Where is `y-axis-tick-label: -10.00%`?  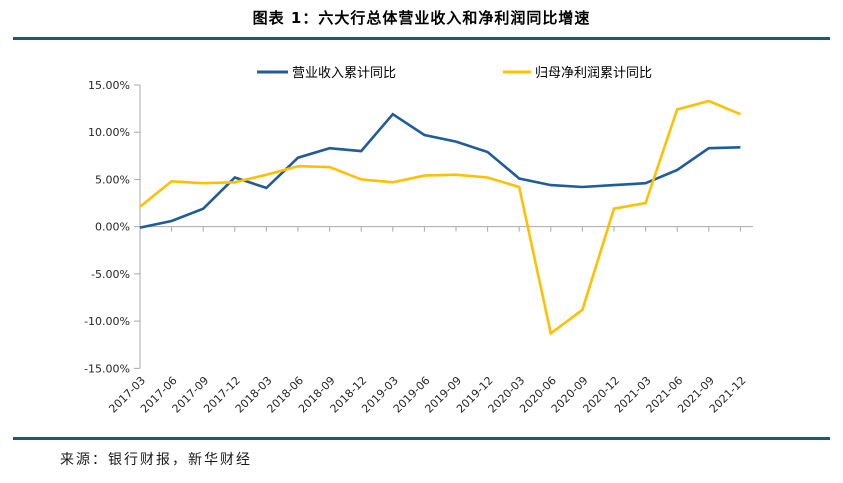
y-axis-tick-label: -10.00% is located at coordinates (107, 321).